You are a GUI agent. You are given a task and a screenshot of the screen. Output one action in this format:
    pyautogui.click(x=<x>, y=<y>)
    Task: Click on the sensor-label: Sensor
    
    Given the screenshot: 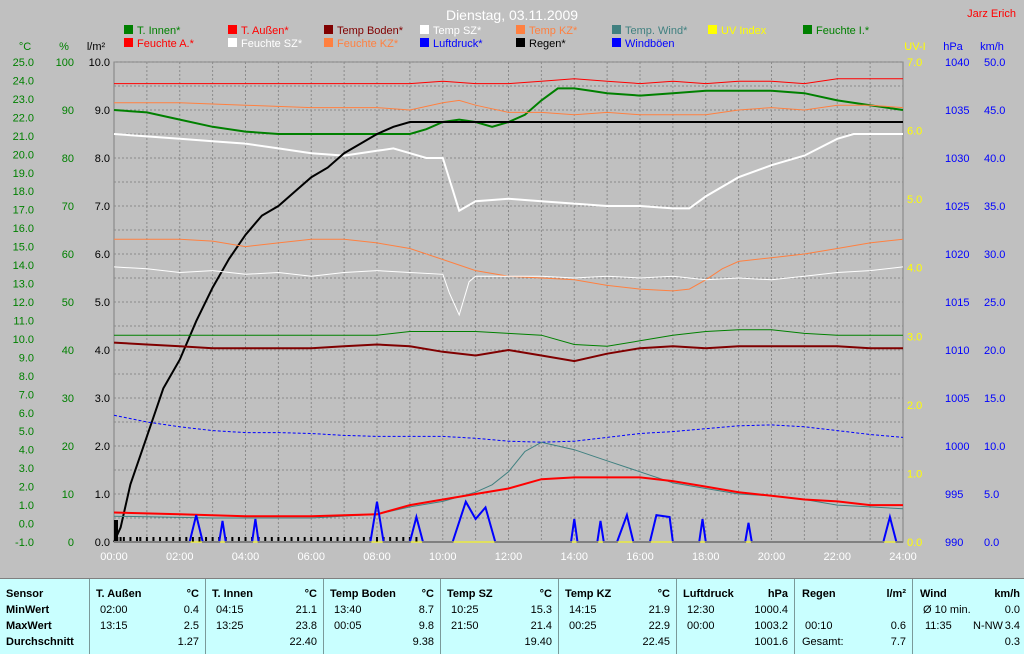 What is the action you would take?
    pyautogui.click(x=25, y=594)
    